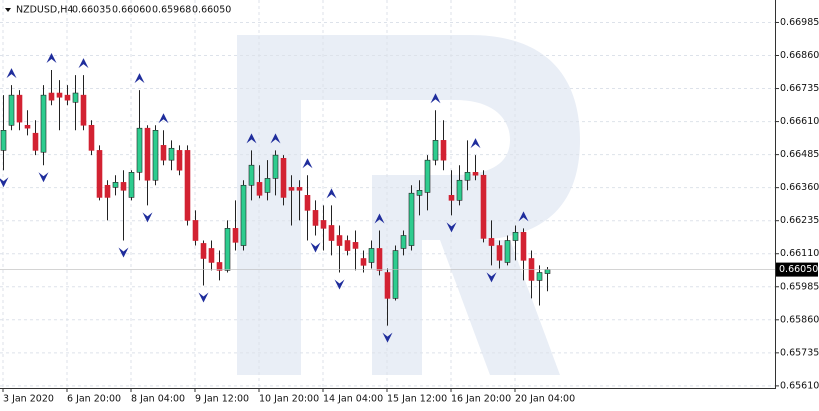 Image resolution: width=819 pixels, height=411 pixels. I want to click on x-tick-label: 16 Jan 20:00, so click(481, 399).